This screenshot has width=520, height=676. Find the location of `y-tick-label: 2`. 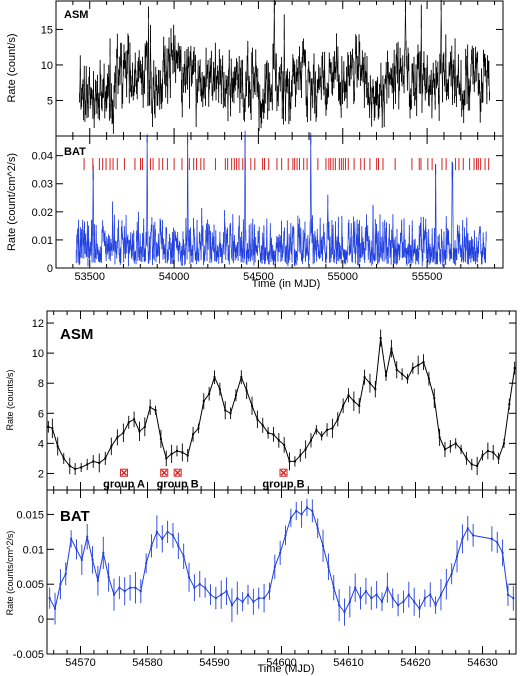

y-tick-label: 2 is located at coordinates (41, 474).